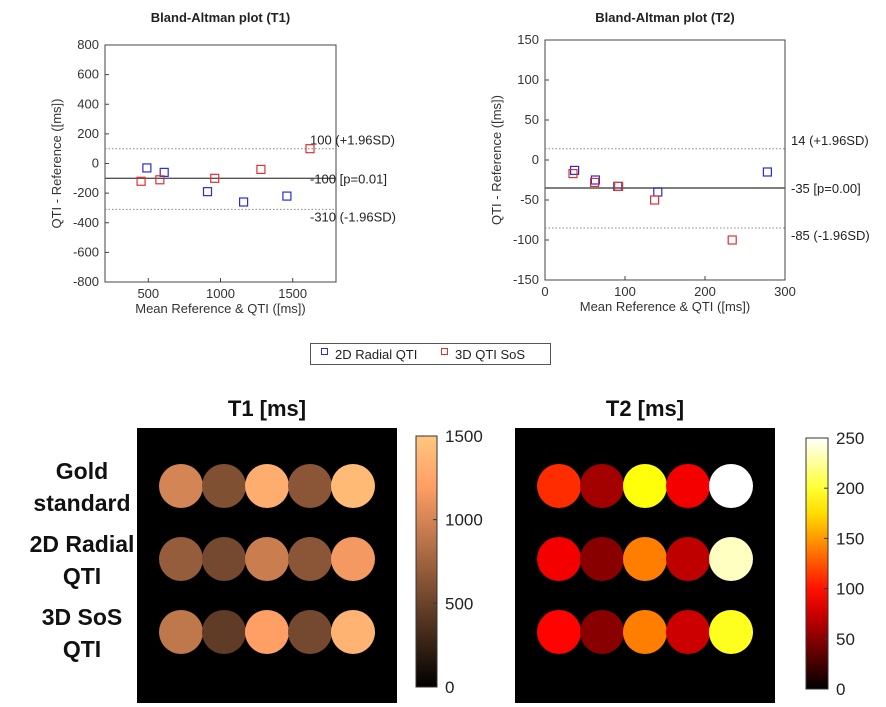 The height and width of the screenshot is (707, 886). What do you see at coordinates (840, 689) in the screenshot?
I see `t2-colorbar-label: 0` at bounding box center [840, 689].